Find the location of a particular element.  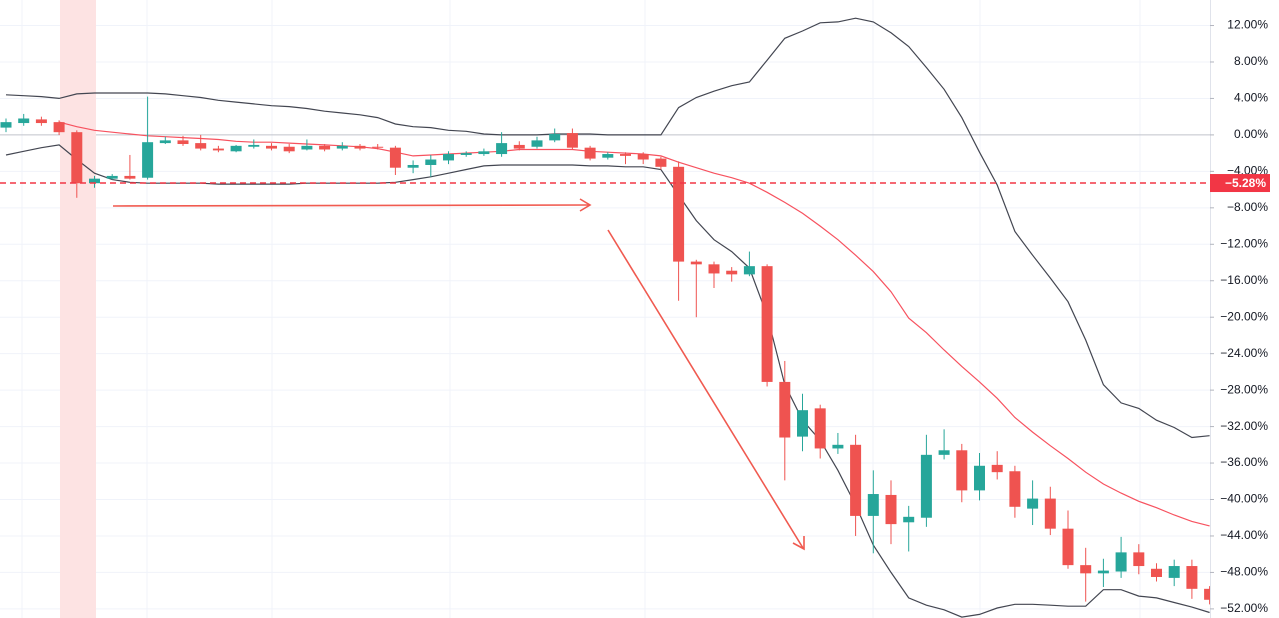

y-tick-label: −20.00% is located at coordinates (1244, 316).